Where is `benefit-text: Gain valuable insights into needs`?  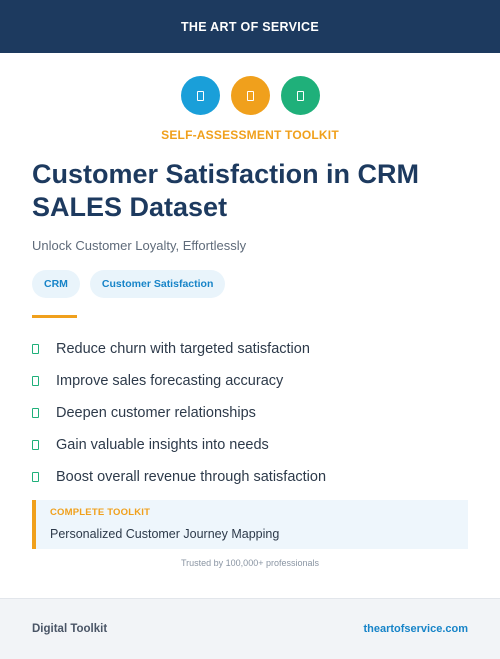 benefit-text: Gain valuable insights into needs is located at coordinates (162, 445).